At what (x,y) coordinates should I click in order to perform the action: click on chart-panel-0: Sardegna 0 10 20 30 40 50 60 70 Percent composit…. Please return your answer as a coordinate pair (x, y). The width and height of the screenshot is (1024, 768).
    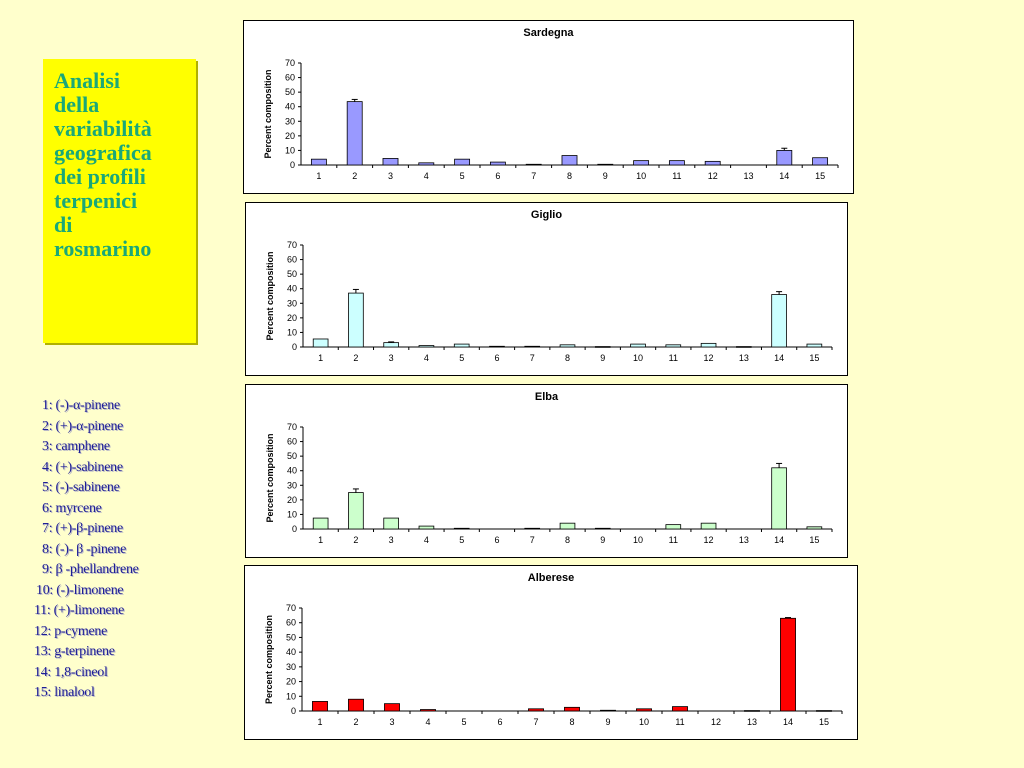
    Looking at the image, I should click on (548, 107).